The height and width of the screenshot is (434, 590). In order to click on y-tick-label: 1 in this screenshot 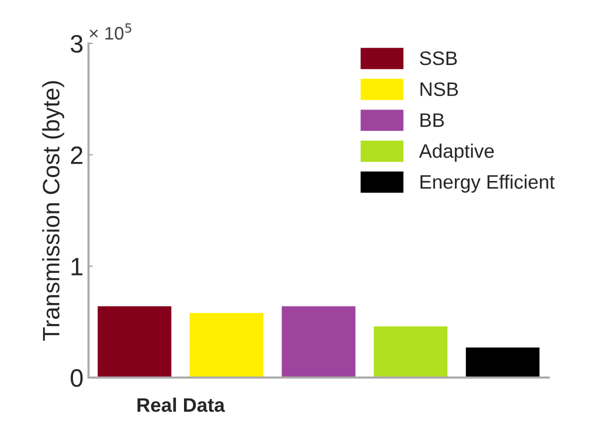, I will do `click(77, 267)`.